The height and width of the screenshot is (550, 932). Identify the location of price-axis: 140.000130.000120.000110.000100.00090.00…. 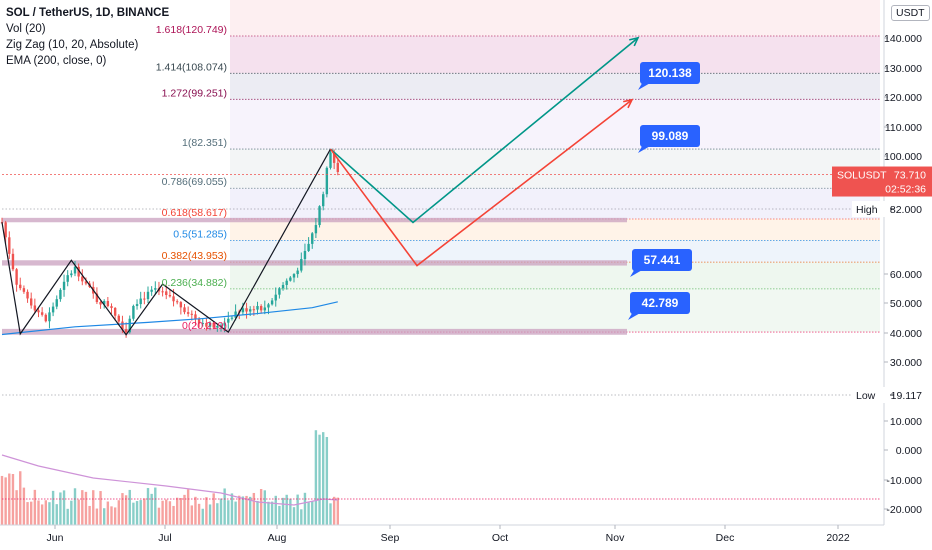
(882, 262).